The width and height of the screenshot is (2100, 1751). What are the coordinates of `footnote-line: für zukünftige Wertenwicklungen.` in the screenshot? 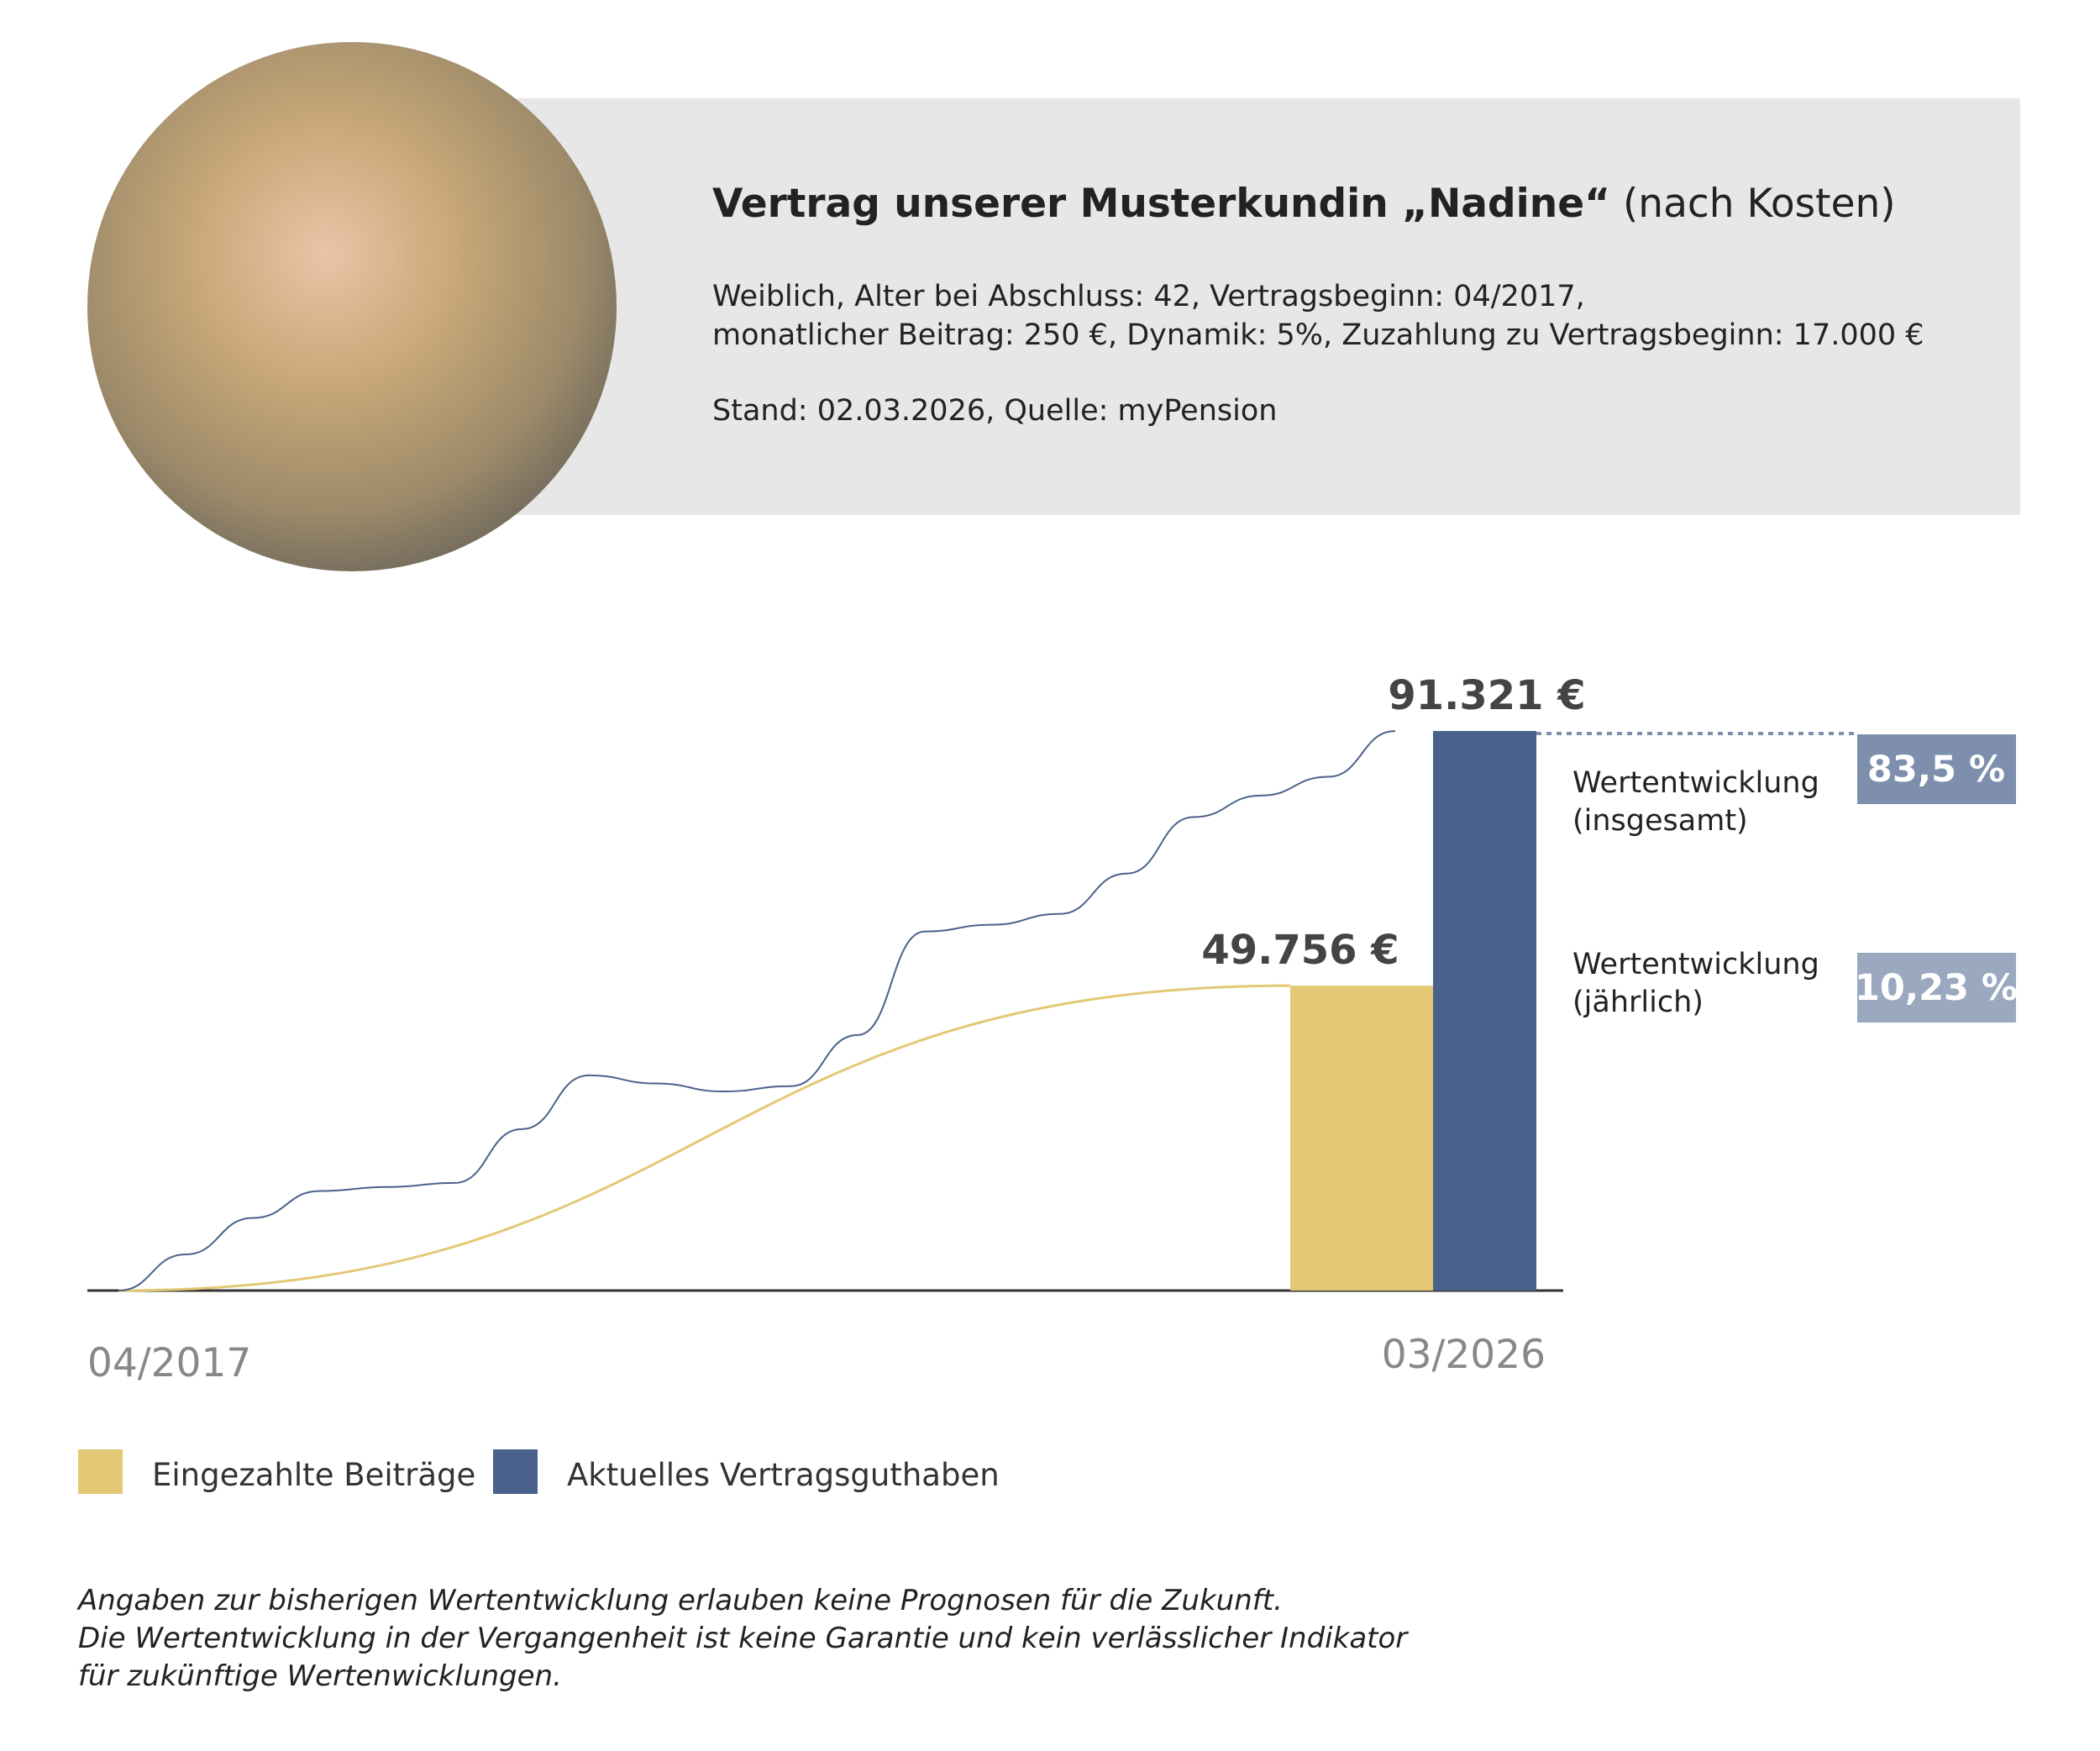 It's located at (320, 1676).